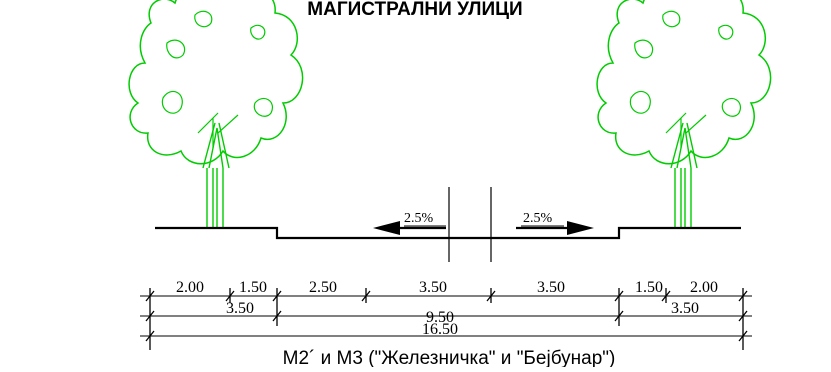 The width and height of the screenshot is (831, 372). What do you see at coordinates (240, 308) in the screenshot?
I see `dim-left-total: 3.50` at bounding box center [240, 308].